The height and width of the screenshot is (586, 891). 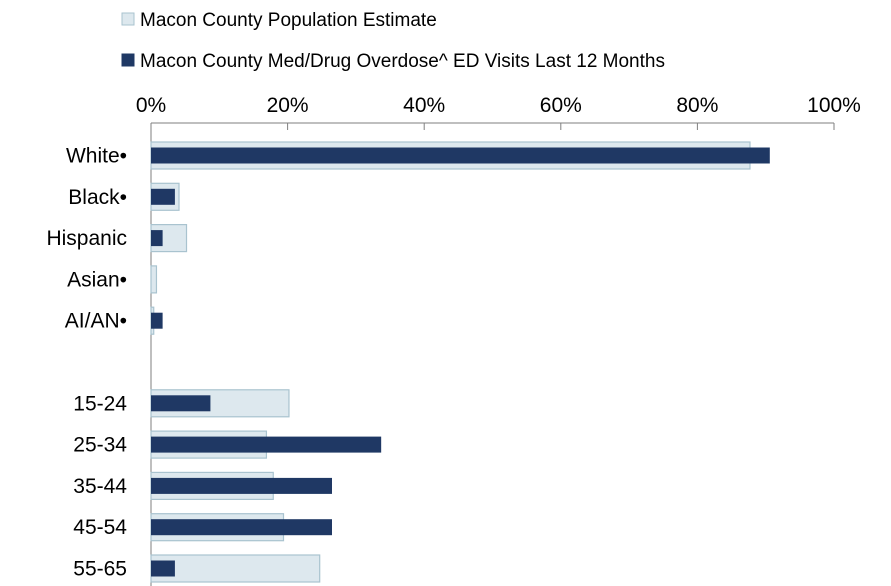 I want to click on category-label-0: White•, so click(x=96, y=156).